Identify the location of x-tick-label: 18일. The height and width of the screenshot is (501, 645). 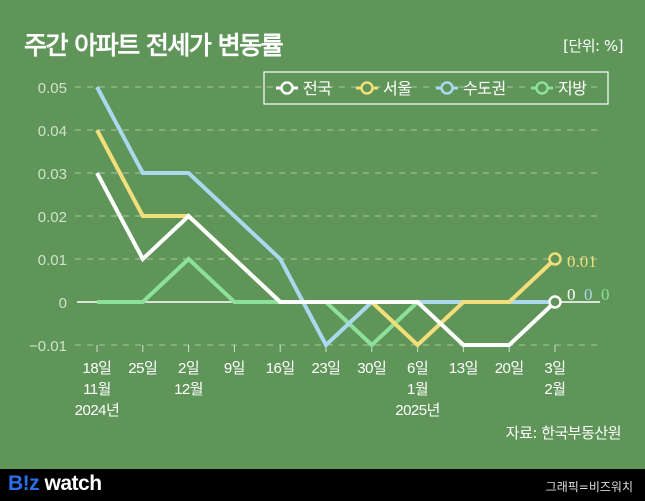
(97, 368).